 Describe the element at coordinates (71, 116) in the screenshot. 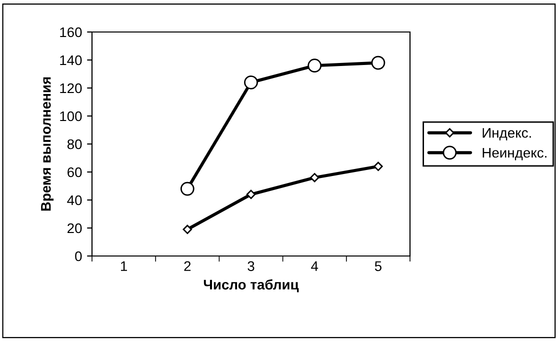

I see `y-tick-label: 100` at that location.